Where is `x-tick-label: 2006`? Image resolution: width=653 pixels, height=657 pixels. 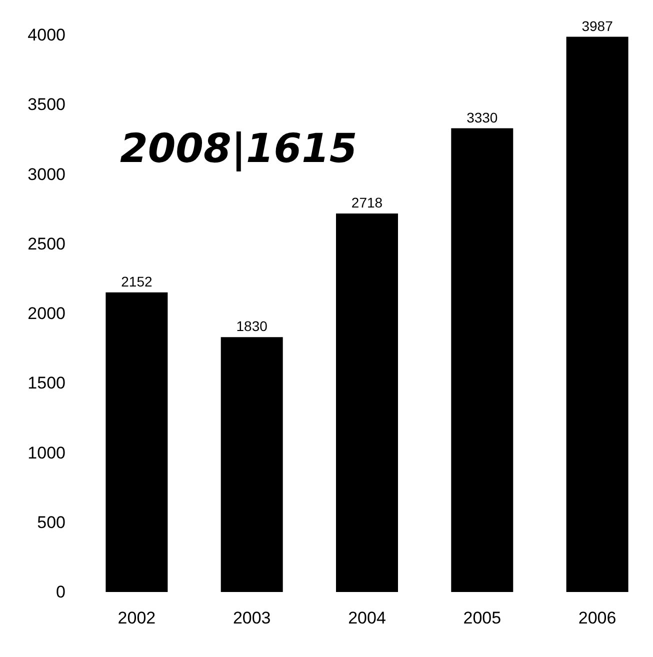 x-tick-label: 2006 is located at coordinates (597, 618).